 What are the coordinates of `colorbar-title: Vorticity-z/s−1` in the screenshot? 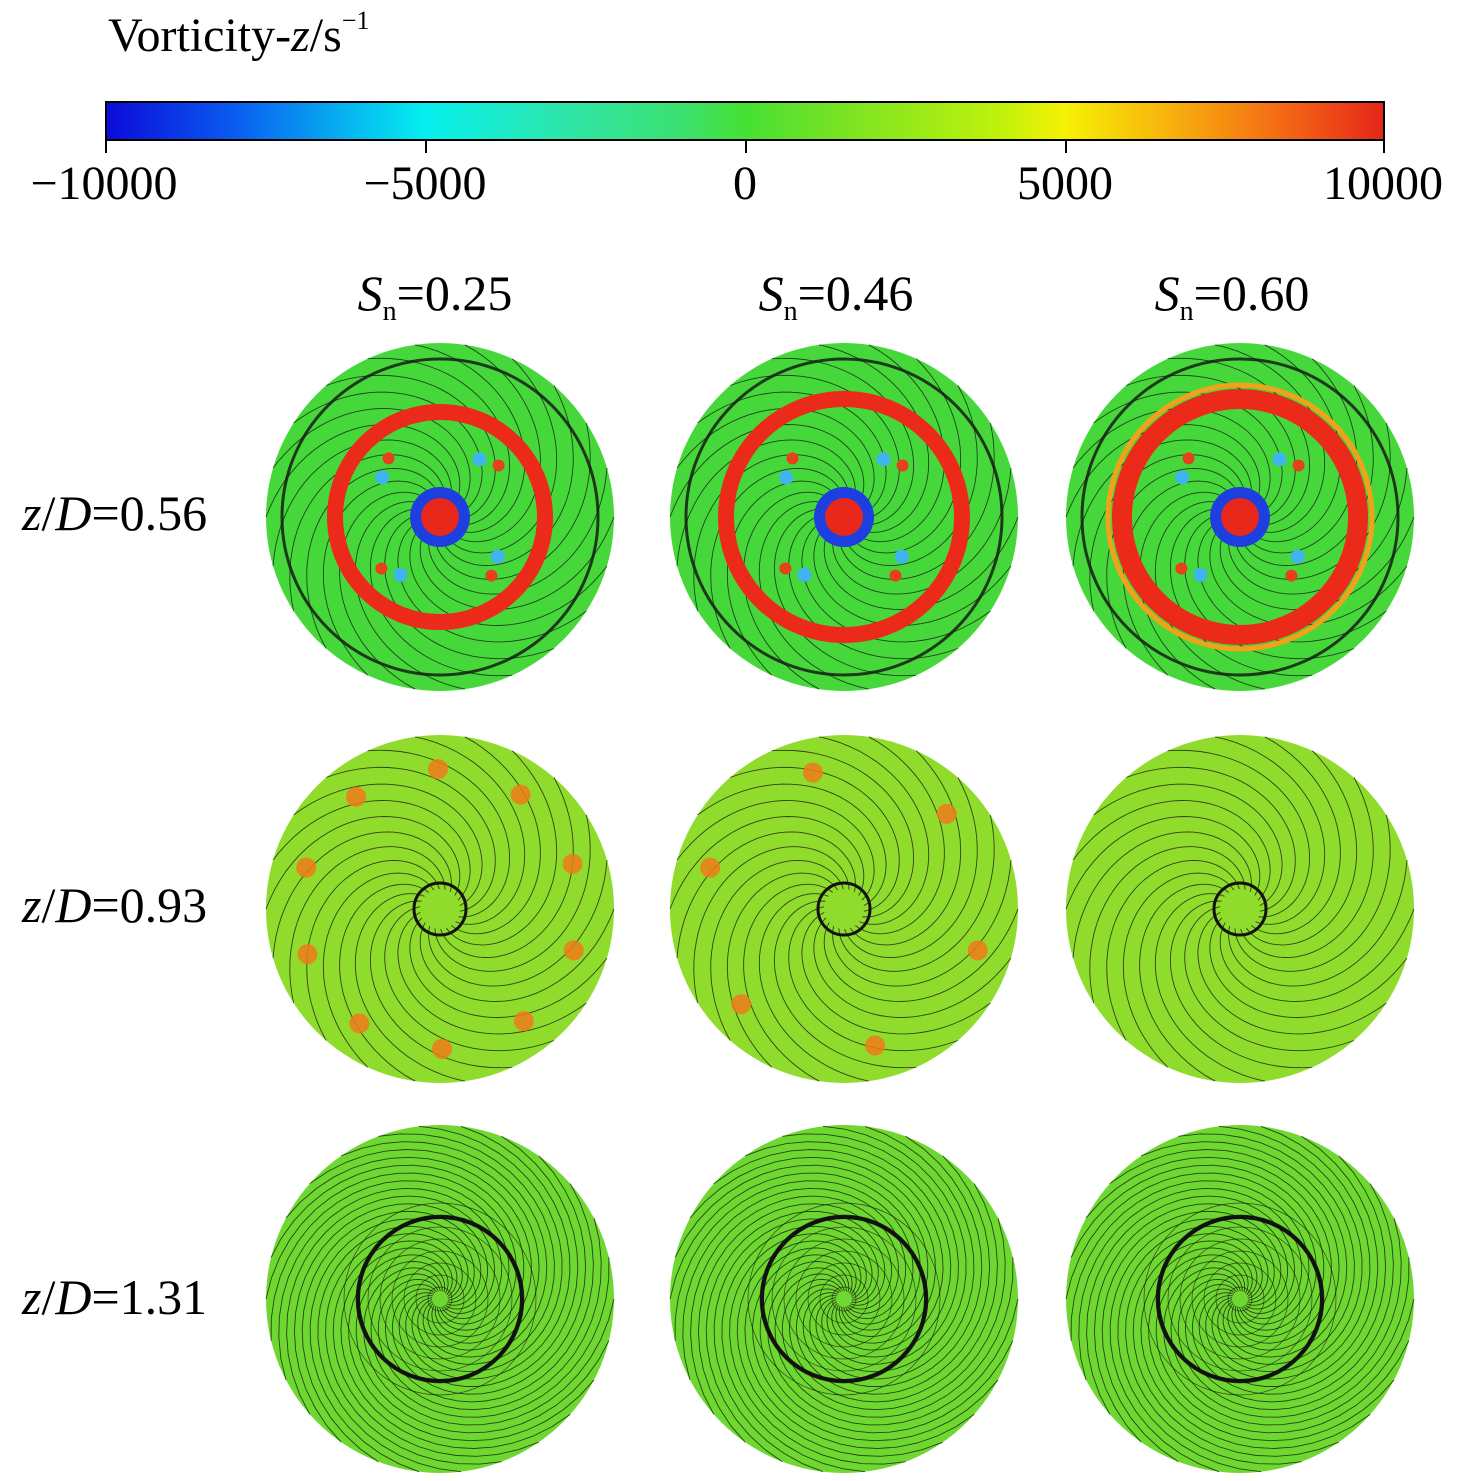 It's located at (238, 34).